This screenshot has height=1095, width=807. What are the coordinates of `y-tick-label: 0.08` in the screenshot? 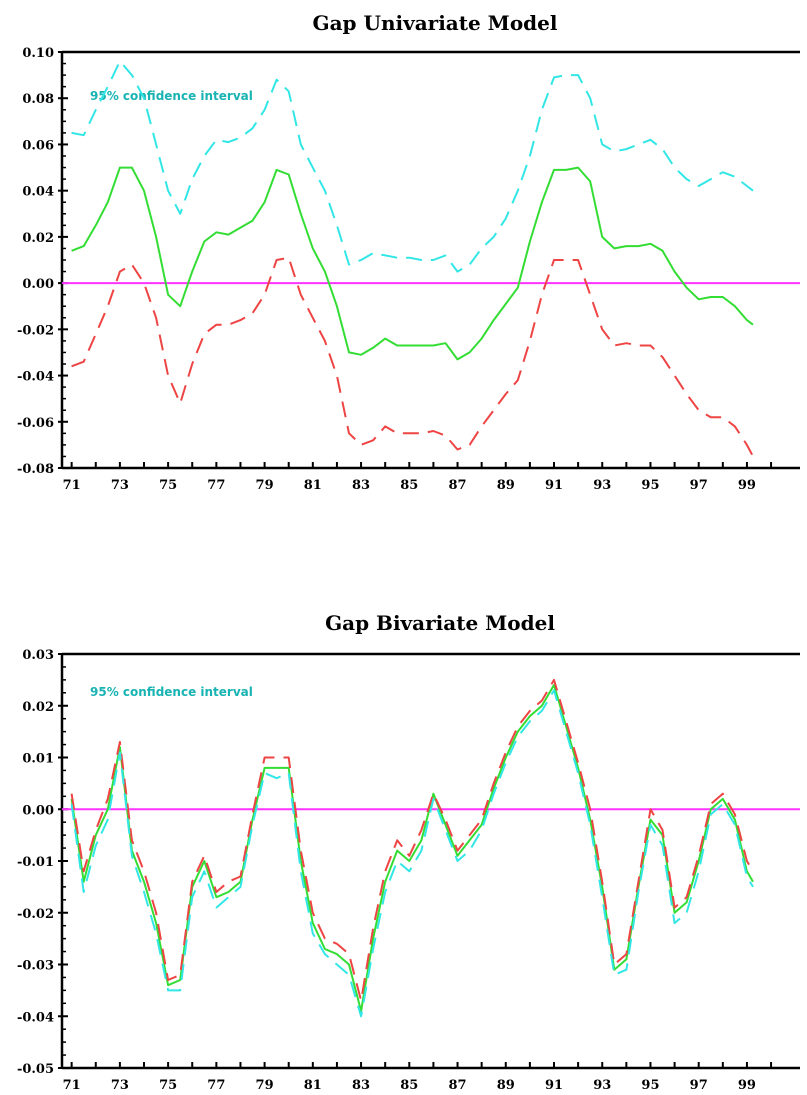 It's located at (38, 99).